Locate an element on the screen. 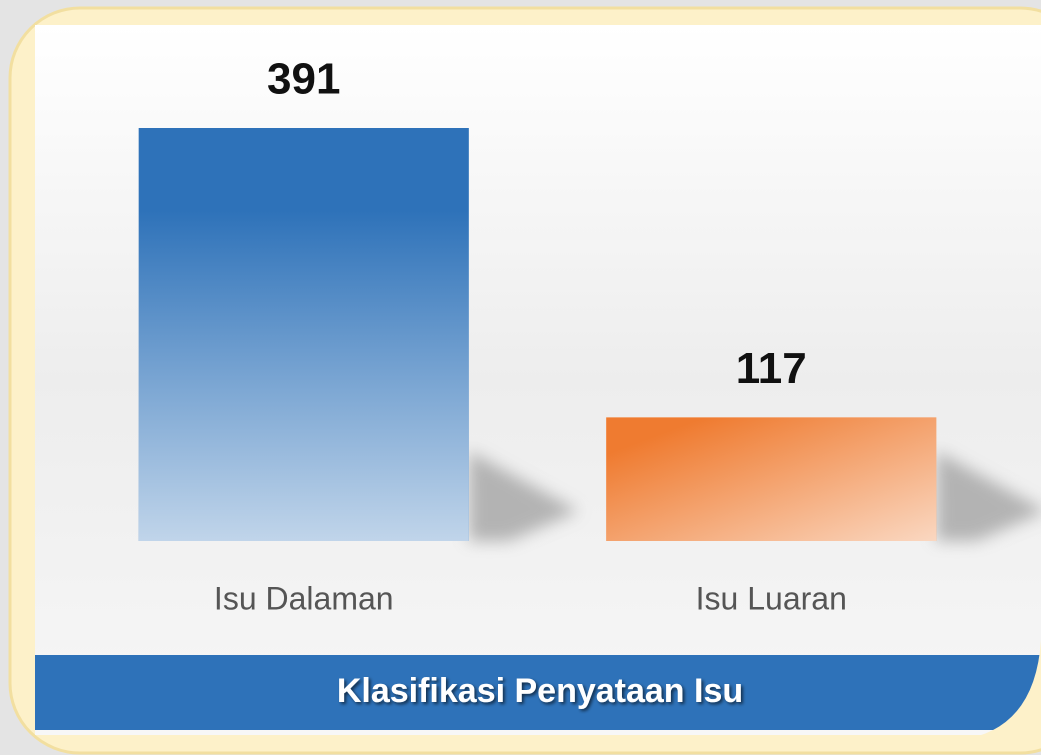 This screenshot has height=755, width=1041. title-banner is located at coordinates (538, 692).